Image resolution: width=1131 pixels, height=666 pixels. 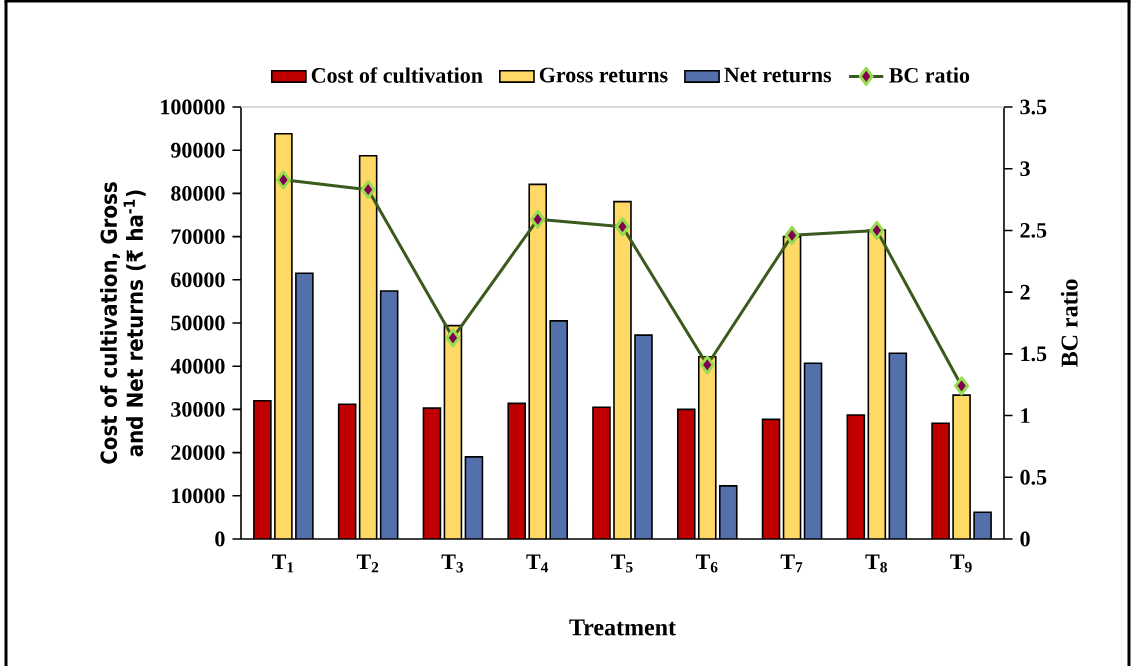 What do you see at coordinates (397, 75) in the screenshot?
I see `legend-label: Cost of cultivation` at bounding box center [397, 75].